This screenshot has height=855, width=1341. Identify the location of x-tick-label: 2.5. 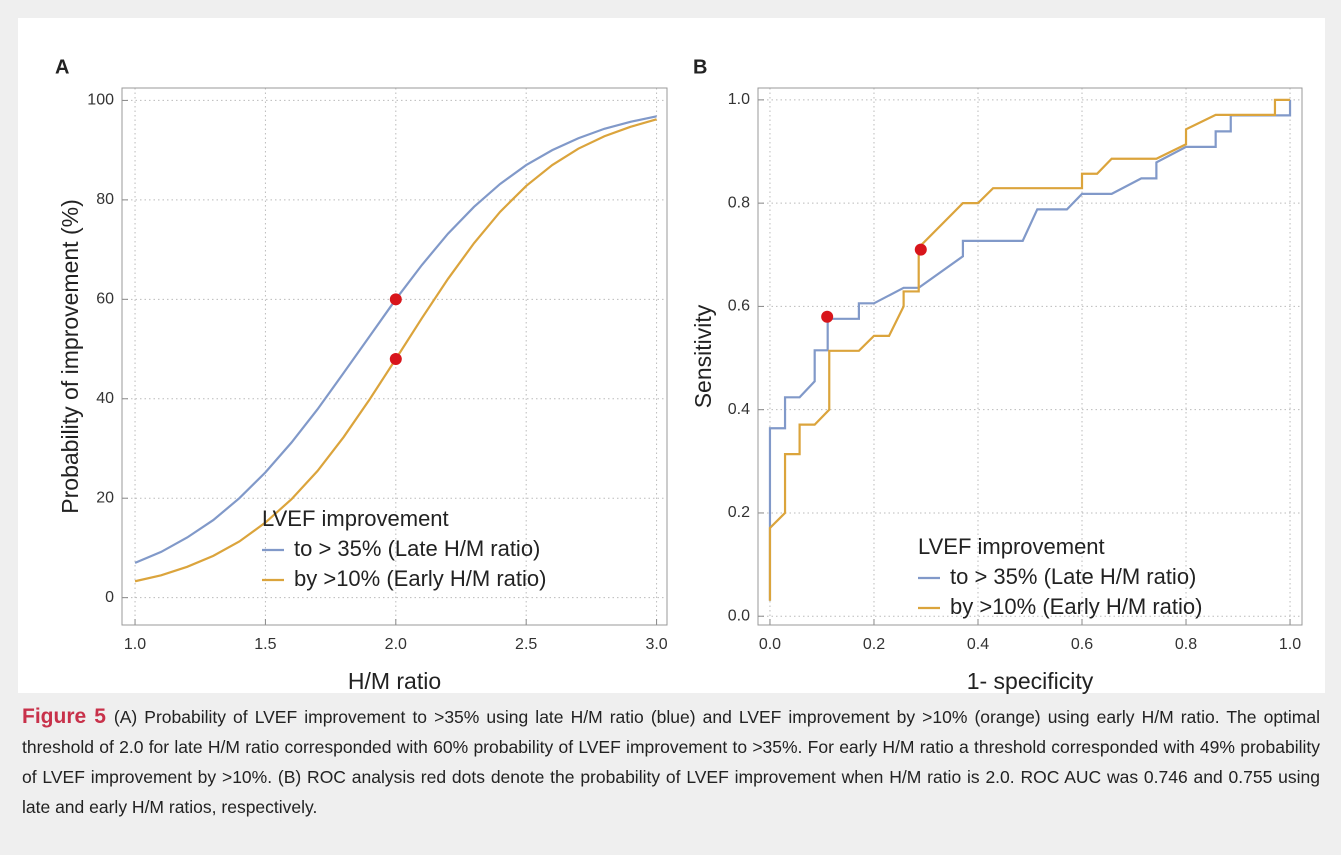
(526, 644).